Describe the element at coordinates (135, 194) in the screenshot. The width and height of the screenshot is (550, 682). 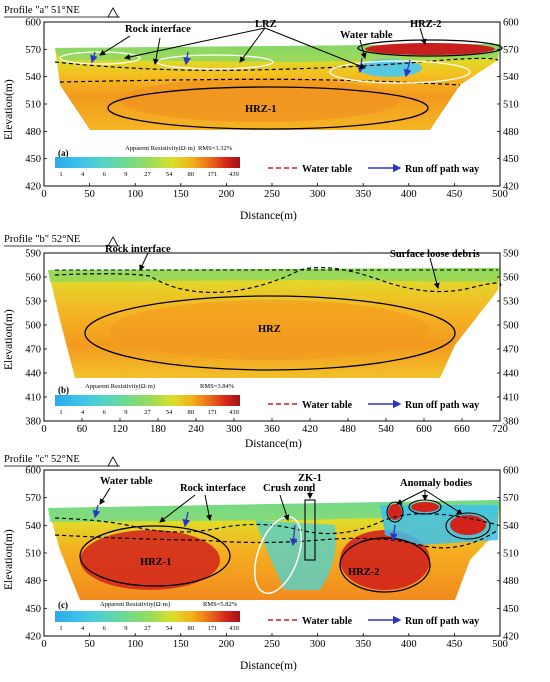
I see `x-tick-label: 100` at that location.